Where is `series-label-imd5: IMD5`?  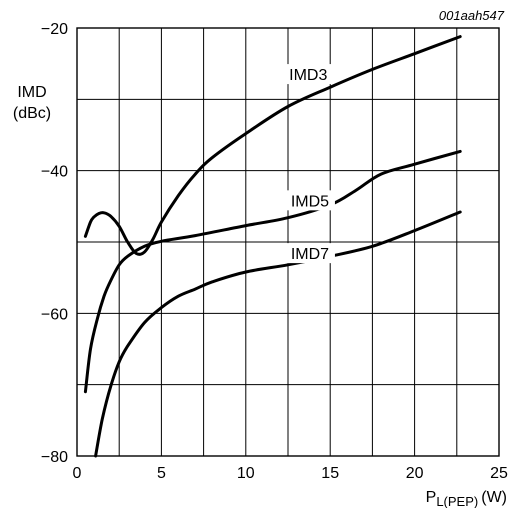
series-label-imd5: IMD5 is located at coordinates (310, 201).